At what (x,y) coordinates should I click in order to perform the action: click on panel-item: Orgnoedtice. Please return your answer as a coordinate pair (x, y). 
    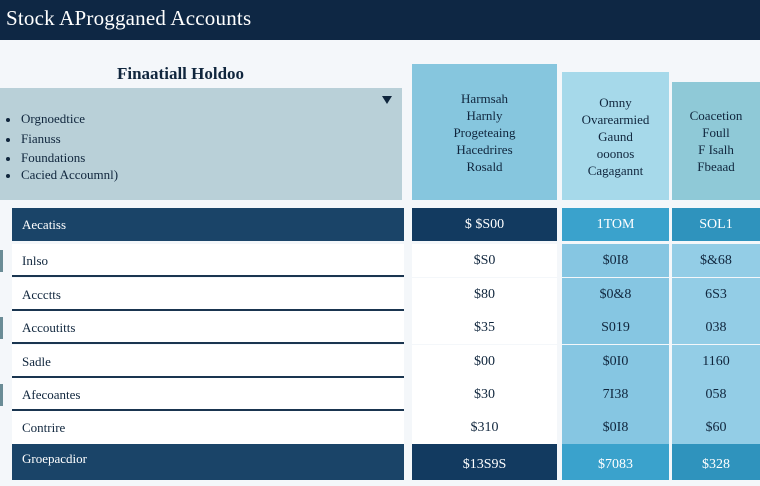
    Looking at the image, I should click on (53, 118).